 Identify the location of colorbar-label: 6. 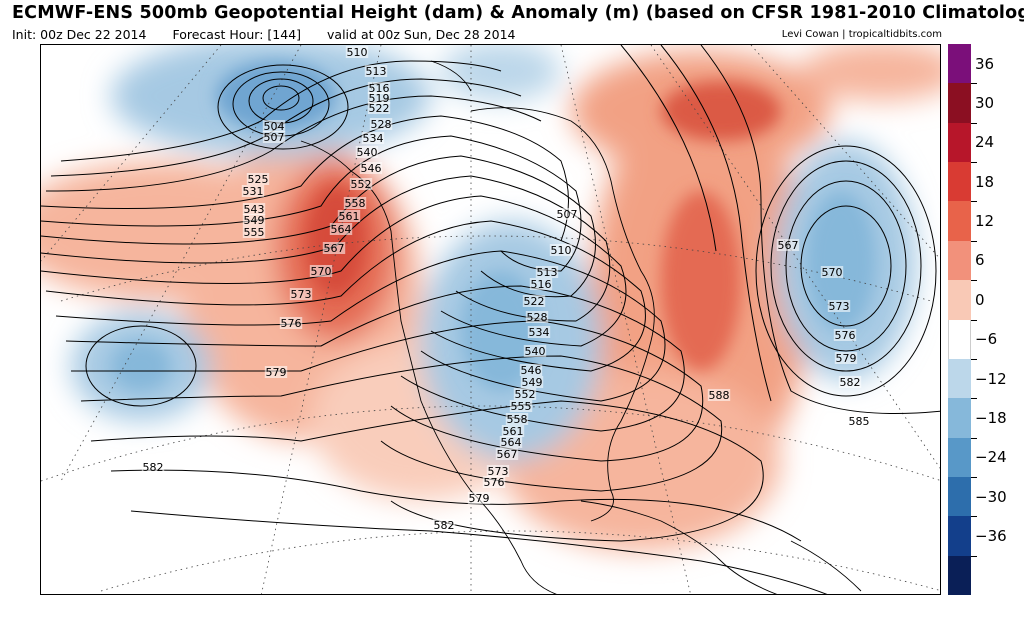
(980, 260).